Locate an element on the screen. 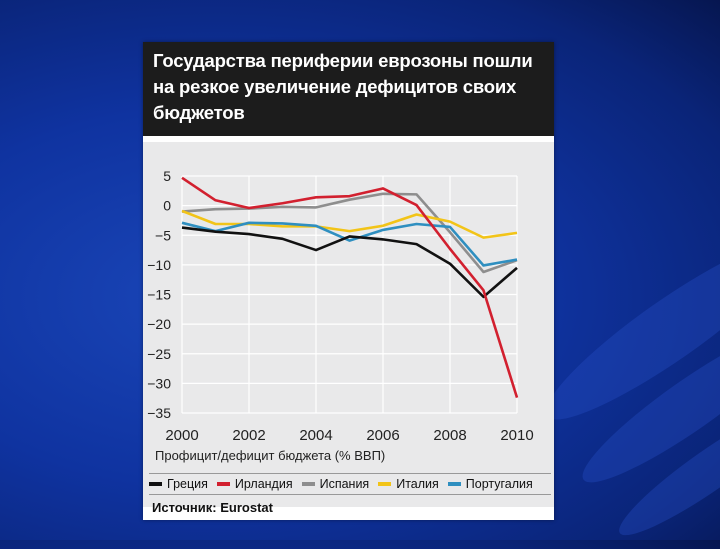 The height and width of the screenshot is (549, 720). legend-item: Италия is located at coordinates (408, 484).